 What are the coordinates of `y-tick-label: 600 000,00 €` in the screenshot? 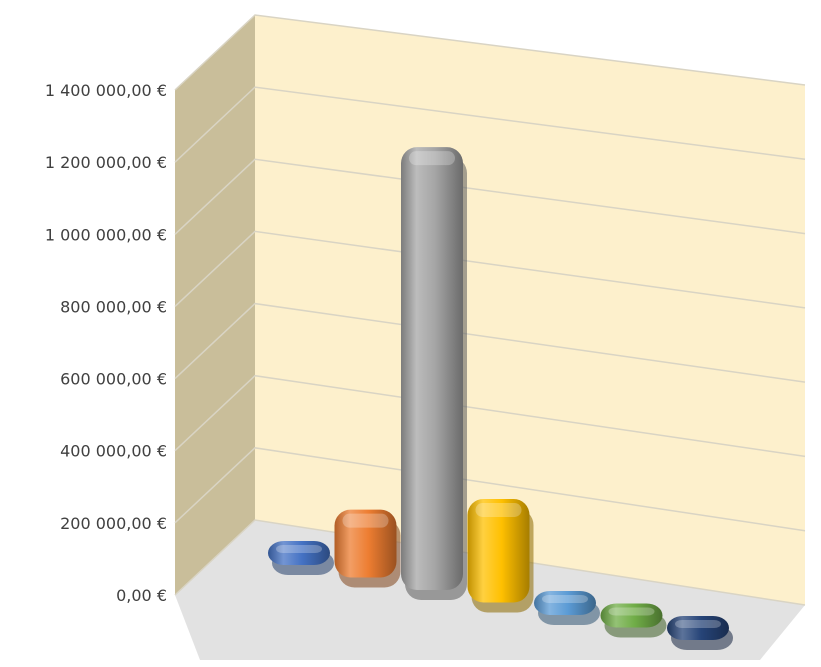 It's located at (113, 379).